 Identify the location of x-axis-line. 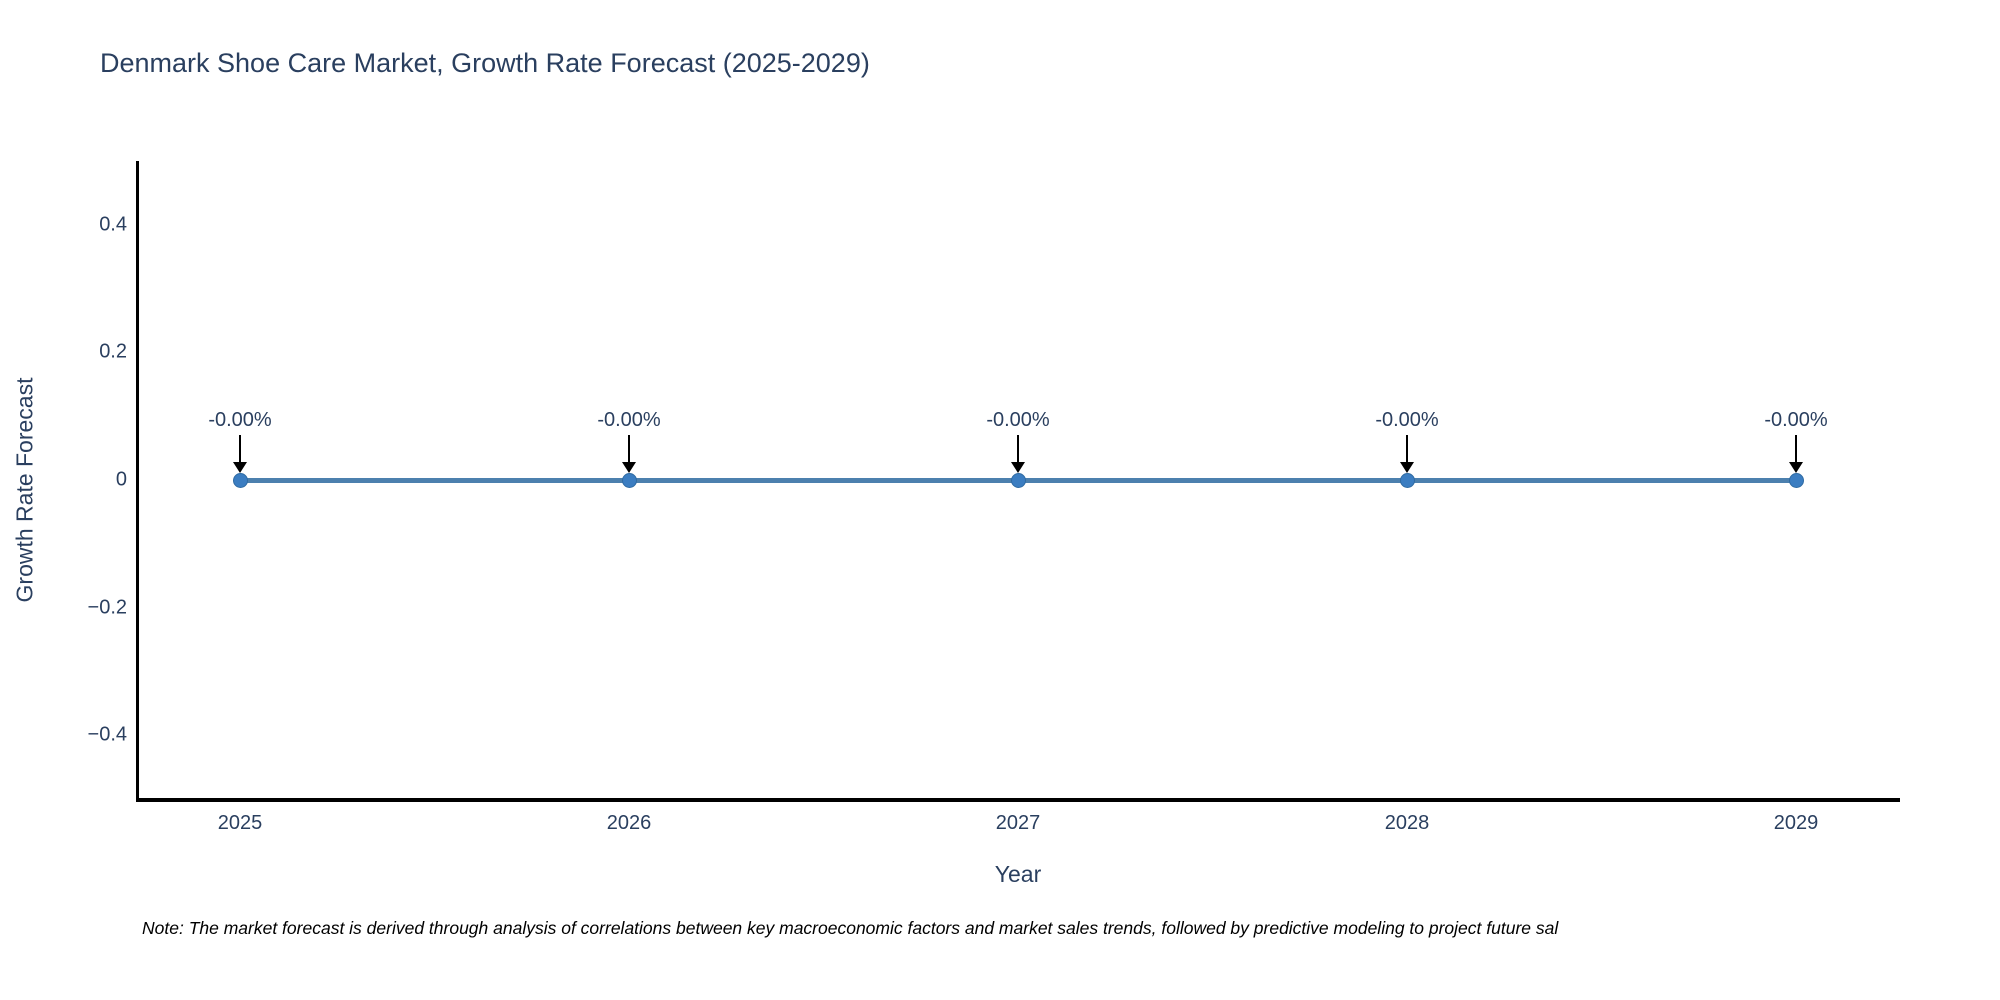
(1018, 800).